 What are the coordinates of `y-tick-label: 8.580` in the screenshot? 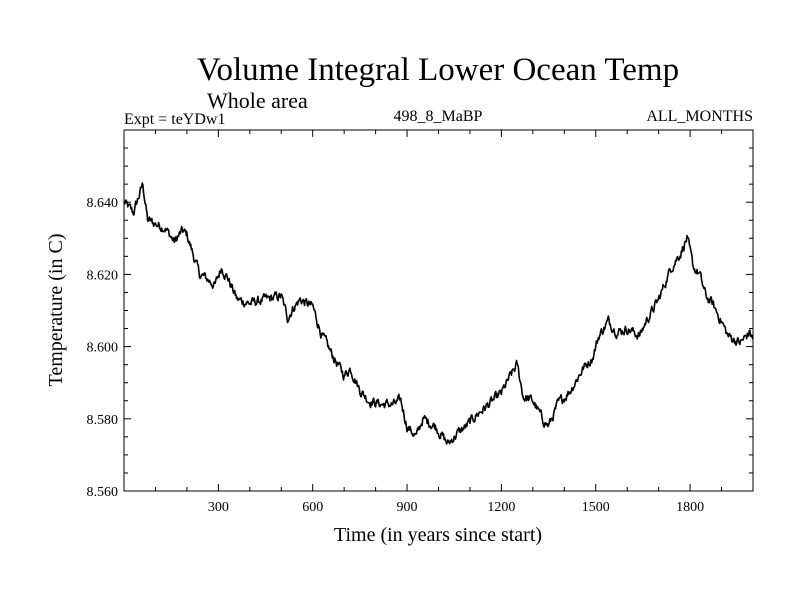 It's located at (103, 420).